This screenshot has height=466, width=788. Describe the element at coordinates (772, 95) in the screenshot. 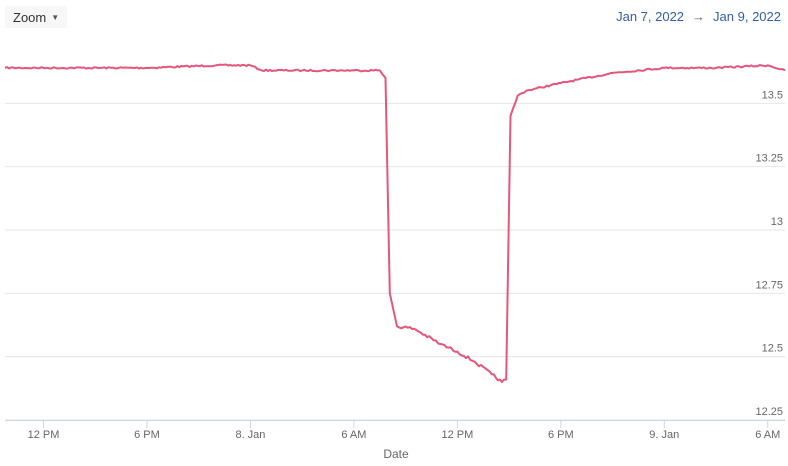

I see `y-tick-label: 13.5` at that location.